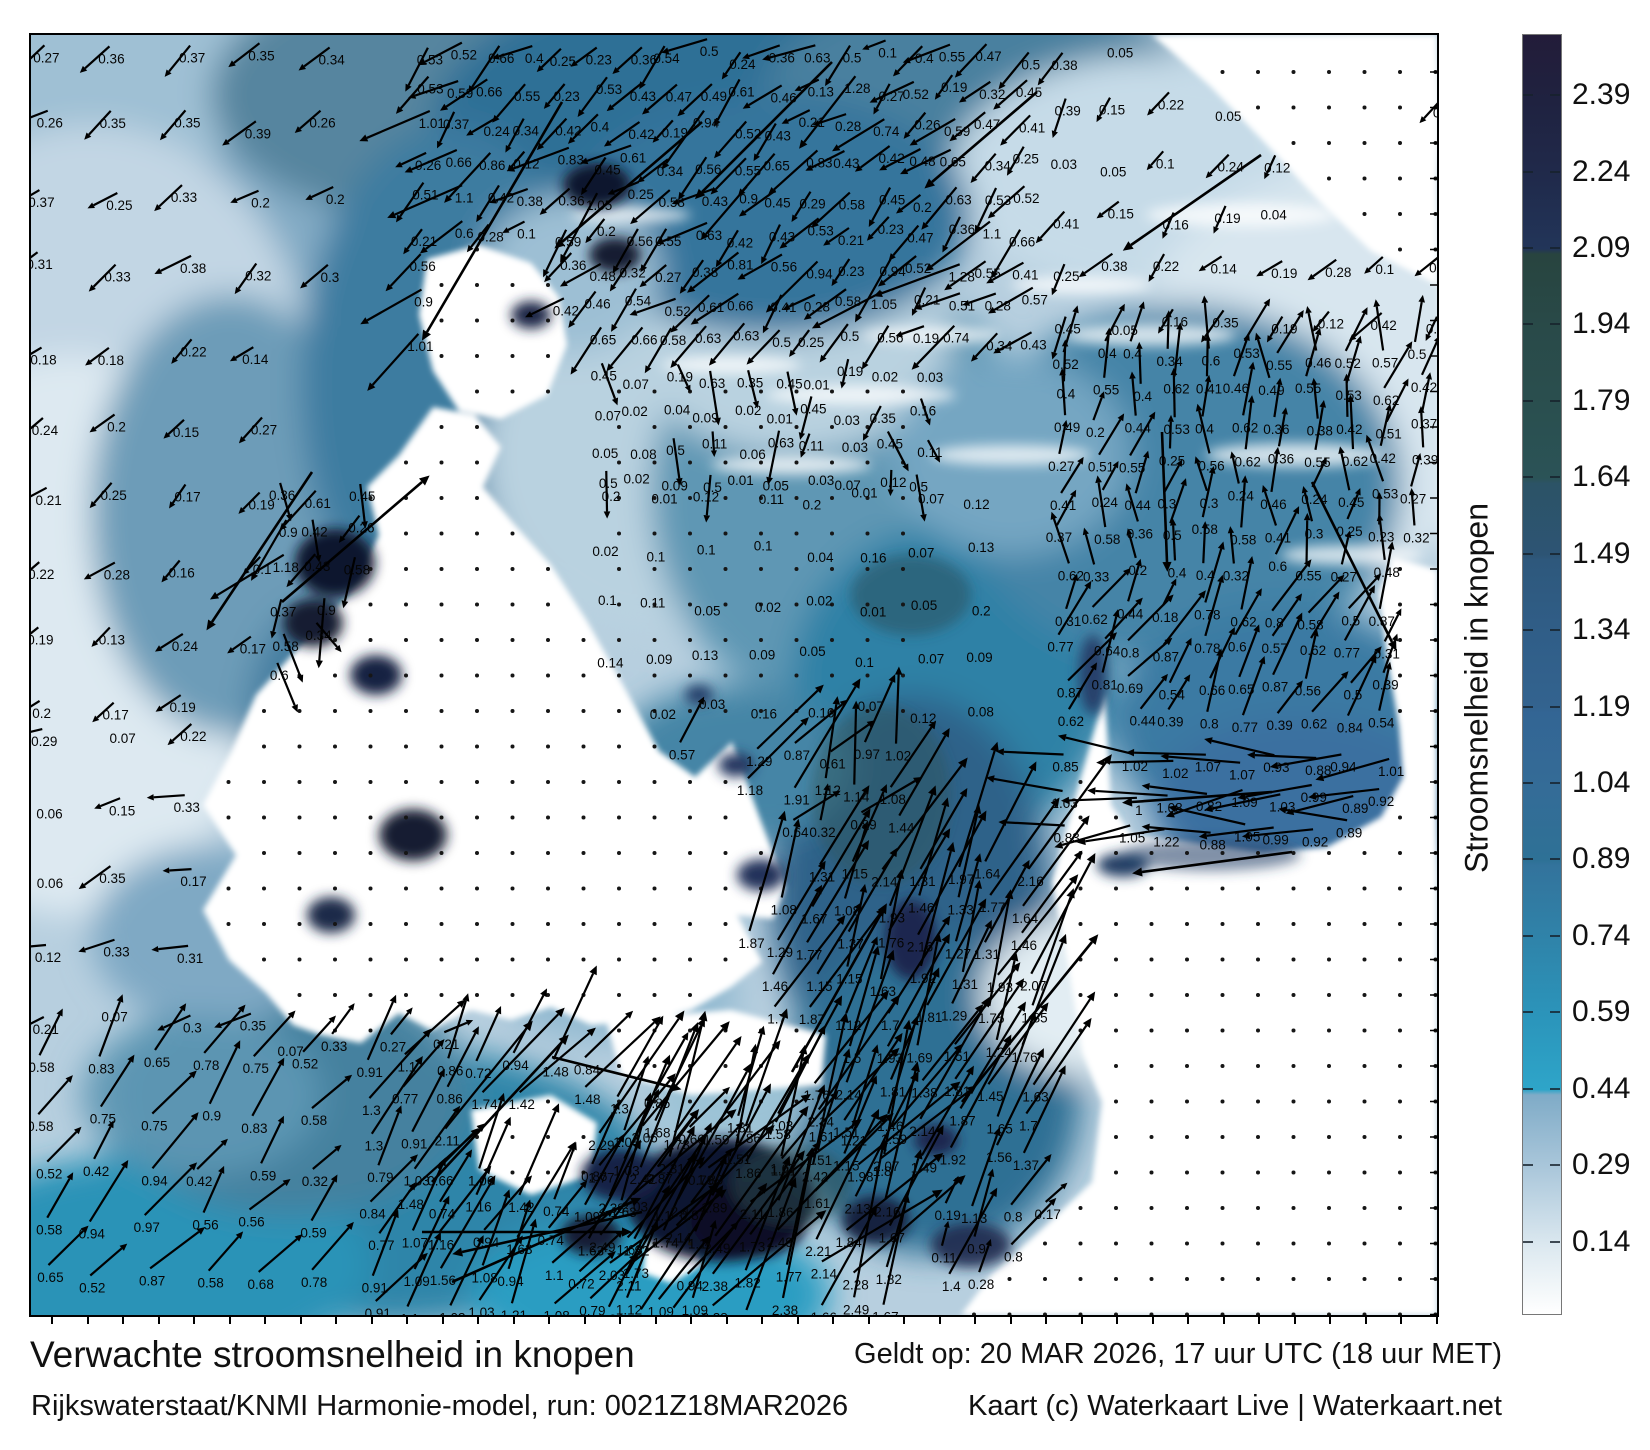 This screenshot has height=1450, width=1650. What do you see at coordinates (987, 873) in the screenshot?
I see `svg-text: 1.64` at bounding box center [987, 873].